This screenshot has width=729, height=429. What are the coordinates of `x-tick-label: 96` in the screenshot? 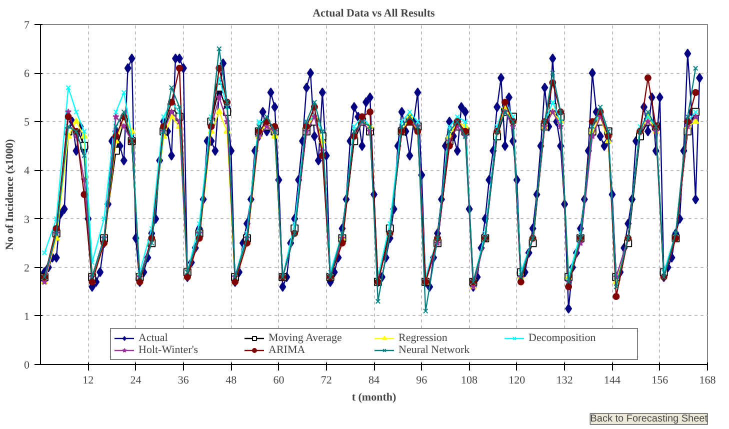 It's located at (422, 380).